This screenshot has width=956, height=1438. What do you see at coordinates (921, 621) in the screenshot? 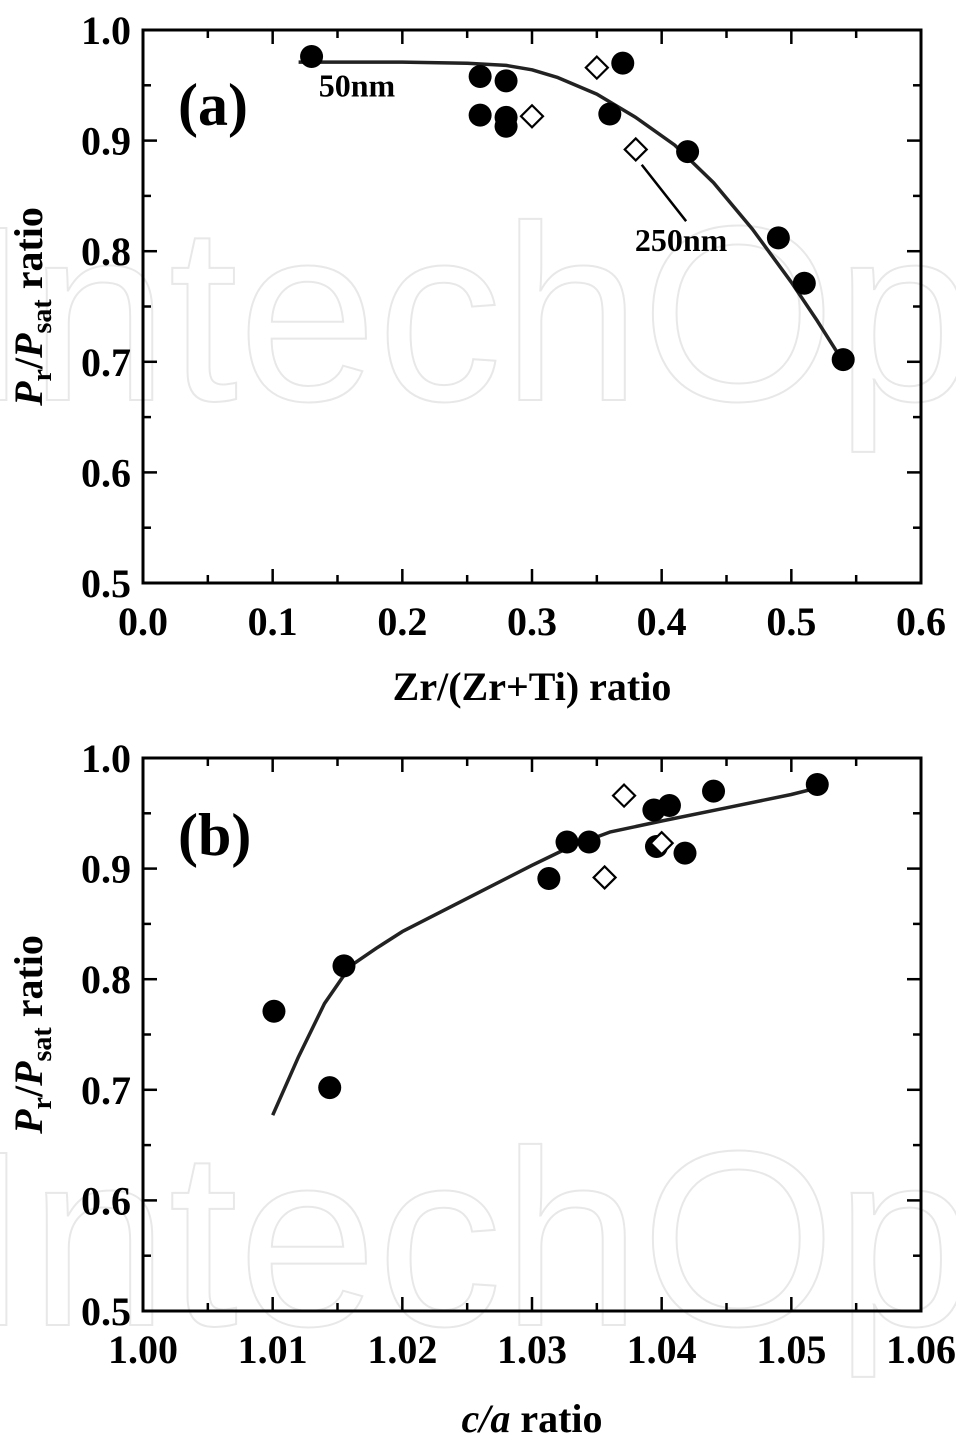
I see `x-tick-label: 0.6` at bounding box center [921, 621].